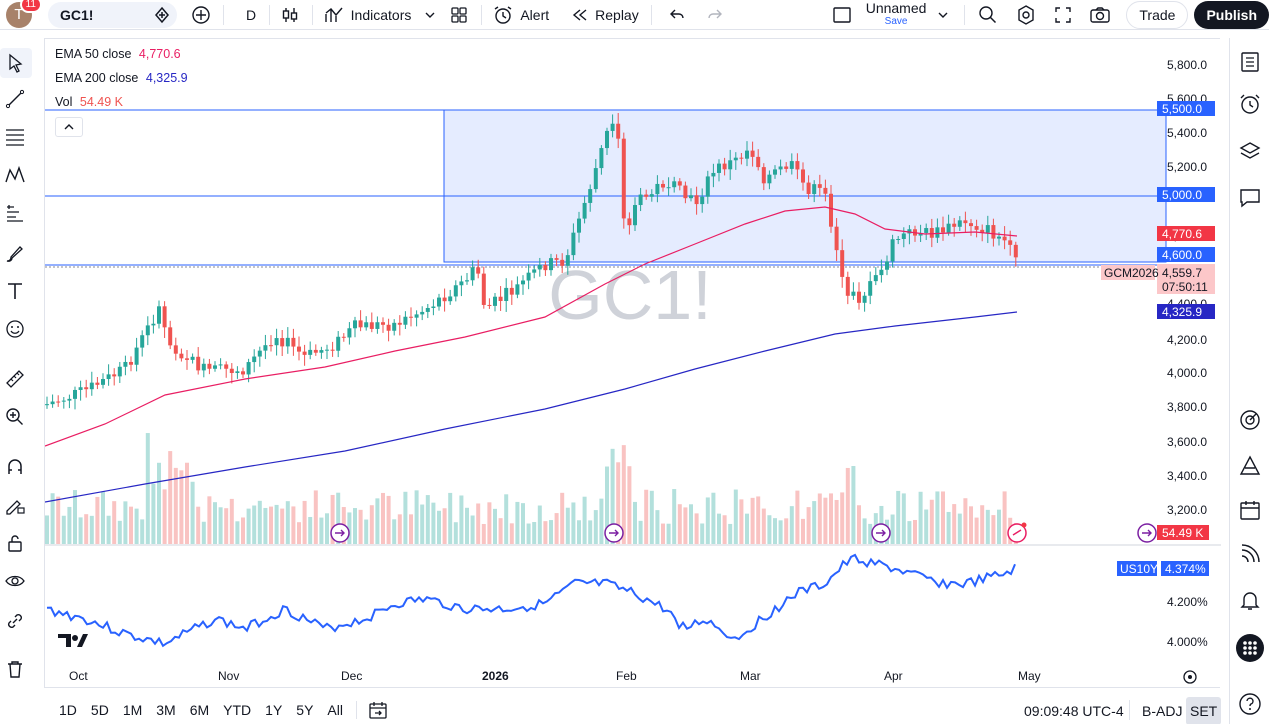 The width and height of the screenshot is (1269, 724). What do you see at coordinates (68, 710) in the screenshot?
I see `range-1d: 1D` at bounding box center [68, 710].